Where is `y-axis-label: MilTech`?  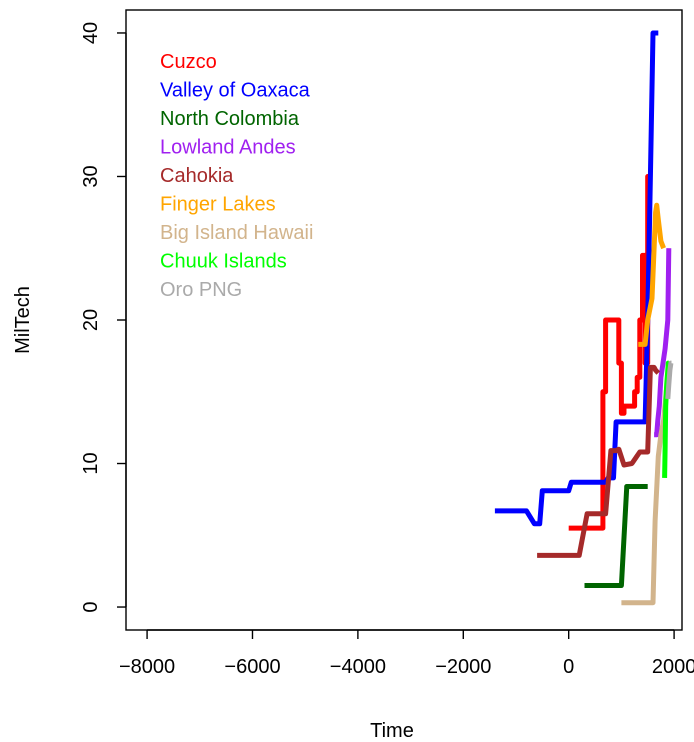
y-axis-label: MilTech is located at coordinates (23, 320).